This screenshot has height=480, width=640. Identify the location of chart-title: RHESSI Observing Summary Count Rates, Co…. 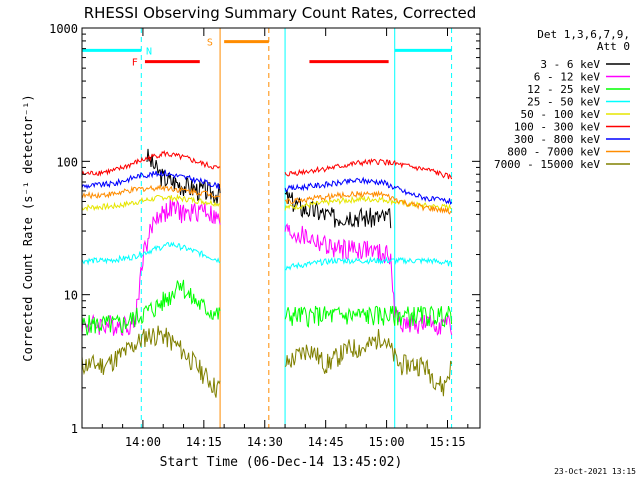
(280, 13).